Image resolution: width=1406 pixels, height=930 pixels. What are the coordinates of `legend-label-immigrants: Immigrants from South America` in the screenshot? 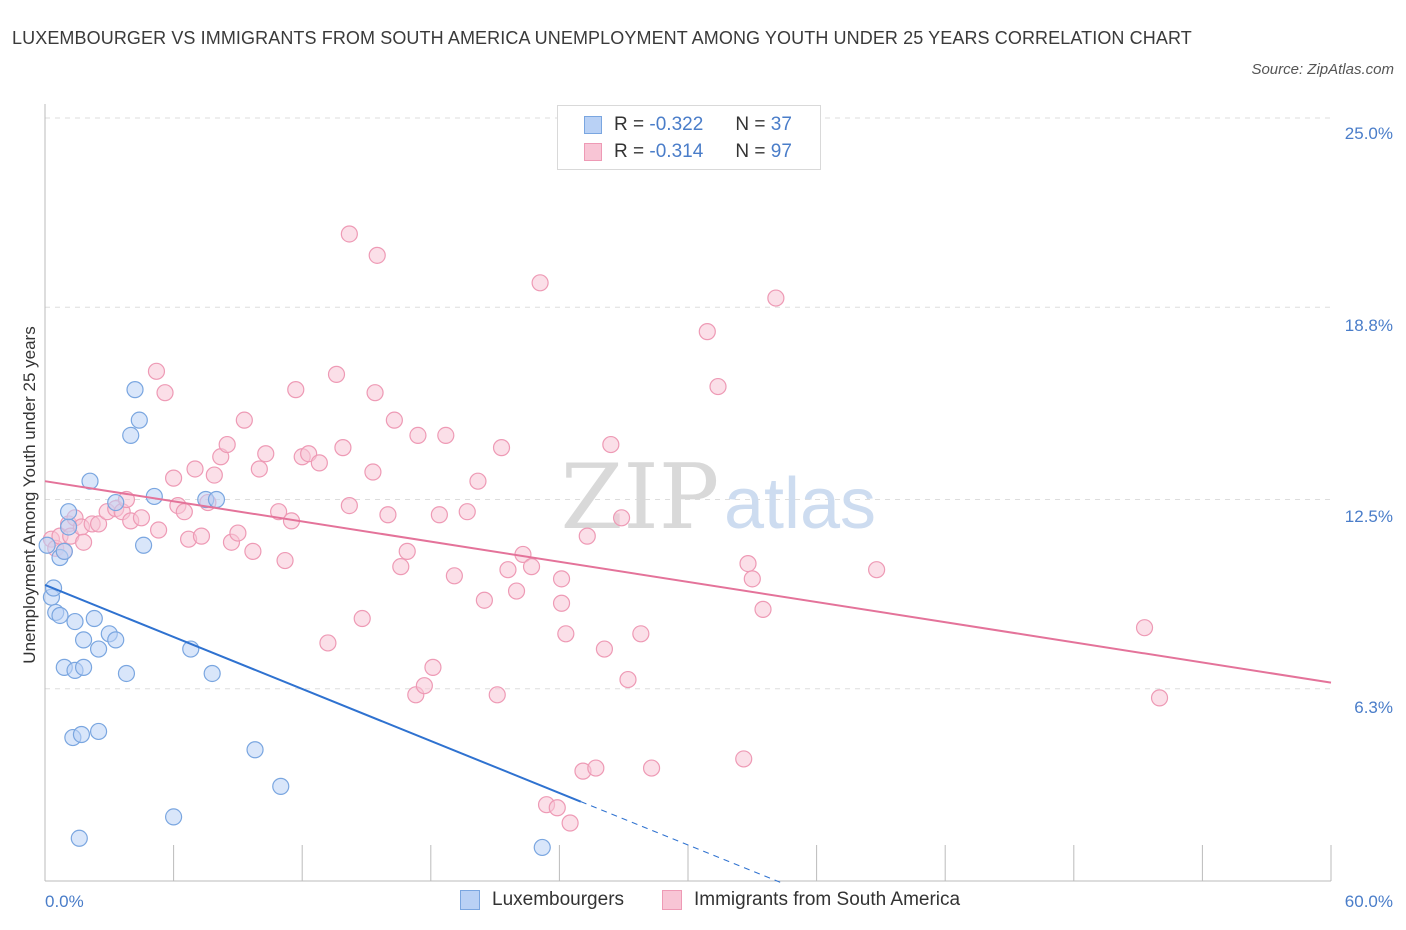 It's located at (827, 899).